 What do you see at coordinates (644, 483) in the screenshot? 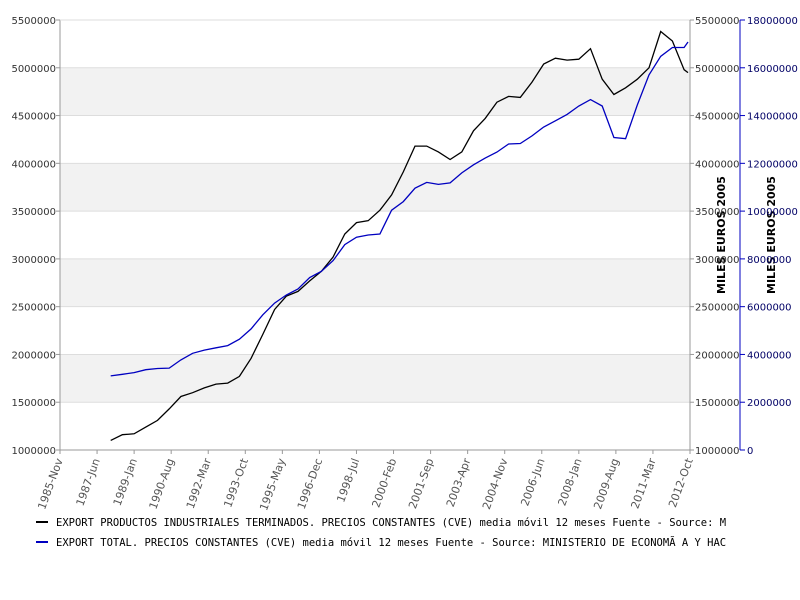
I see `x-tick-label: 2011-Mar` at bounding box center [644, 483].